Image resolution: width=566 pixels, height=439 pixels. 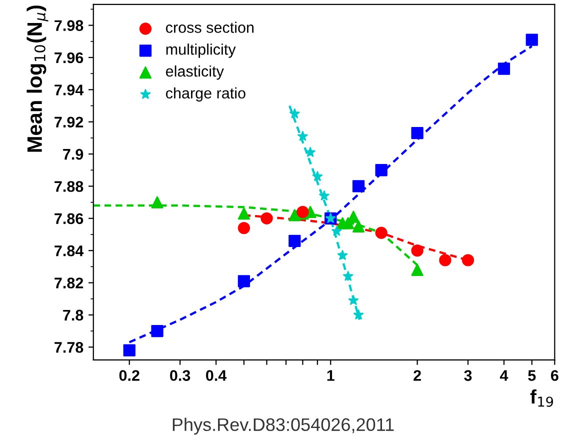 I want to click on legend-label: charge ratio, so click(x=206, y=94).